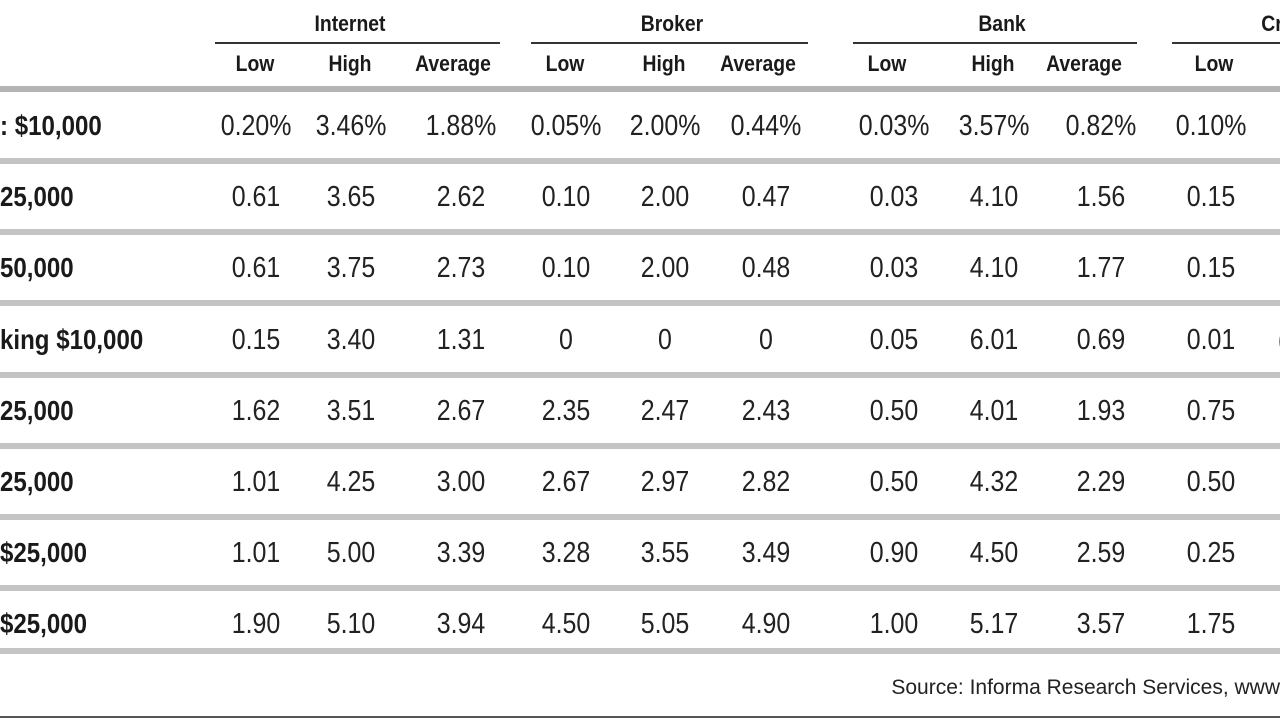  I want to click on table-cell: 2.00%, so click(665, 126).